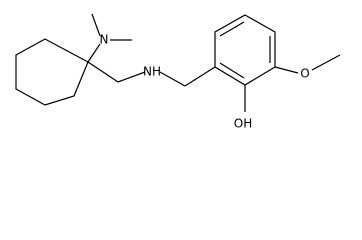 Image resolution: width=362 pixels, height=240 pixels. Describe the element at coordinates (104, 40) in the screenshot. I see `atom-label: N` at that location.